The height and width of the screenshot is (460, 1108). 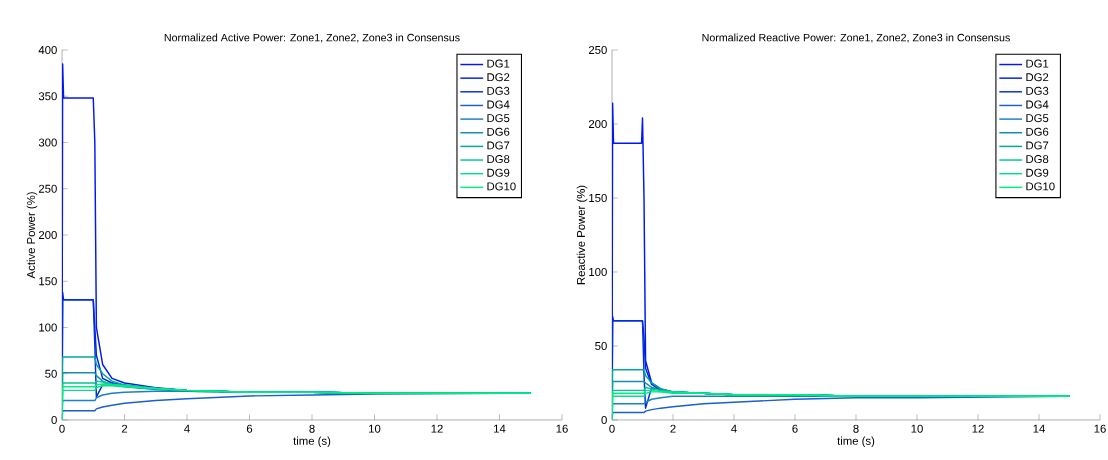 I want to click on y-tick-label: 300, so click(x=47, y=142).